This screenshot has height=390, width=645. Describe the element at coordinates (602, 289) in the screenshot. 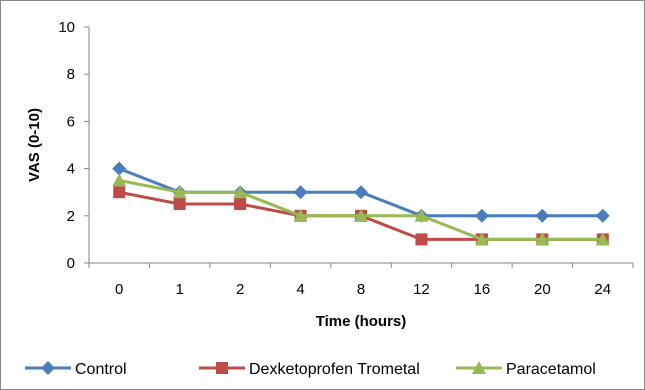

I see `x-tick-label: 24` at that location.